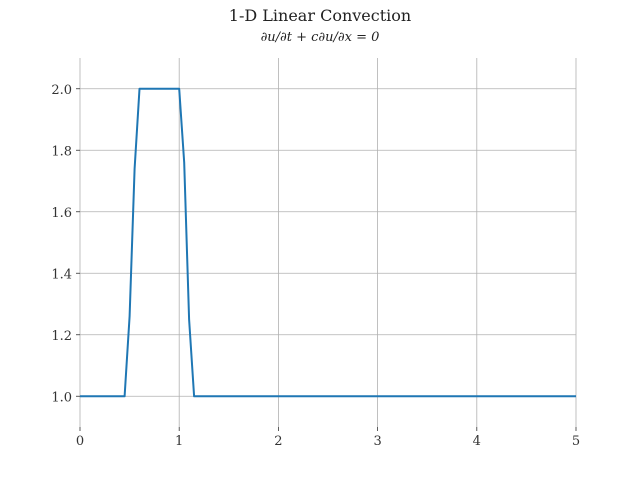  I want to click on x-tick-label: 3, so click(377, 441).